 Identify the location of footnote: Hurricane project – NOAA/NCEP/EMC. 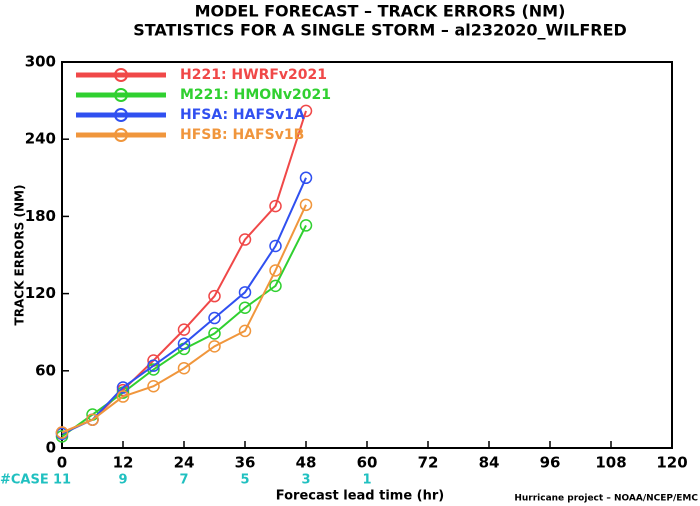
(606, 499).